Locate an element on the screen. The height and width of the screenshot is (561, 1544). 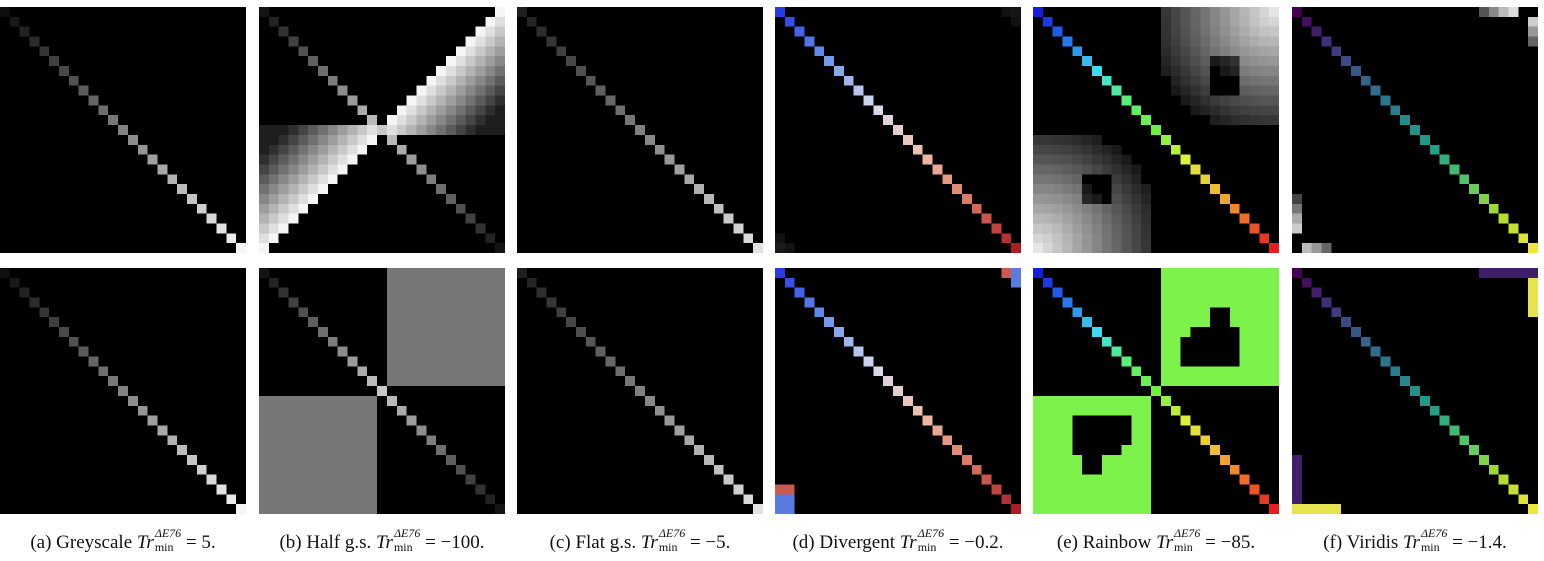
edge-bar-cell is located at coordinates (1297, 489).